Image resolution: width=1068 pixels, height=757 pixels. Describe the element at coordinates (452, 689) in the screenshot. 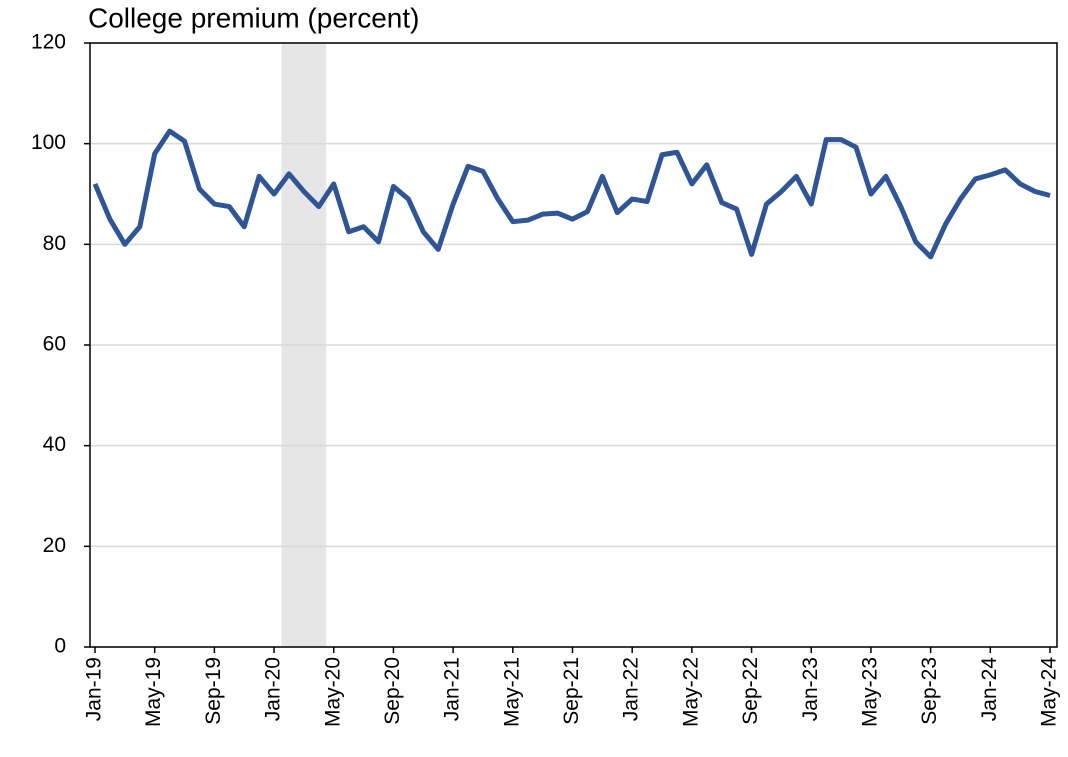

I see `x-tick-label: Jan-21` at that location.